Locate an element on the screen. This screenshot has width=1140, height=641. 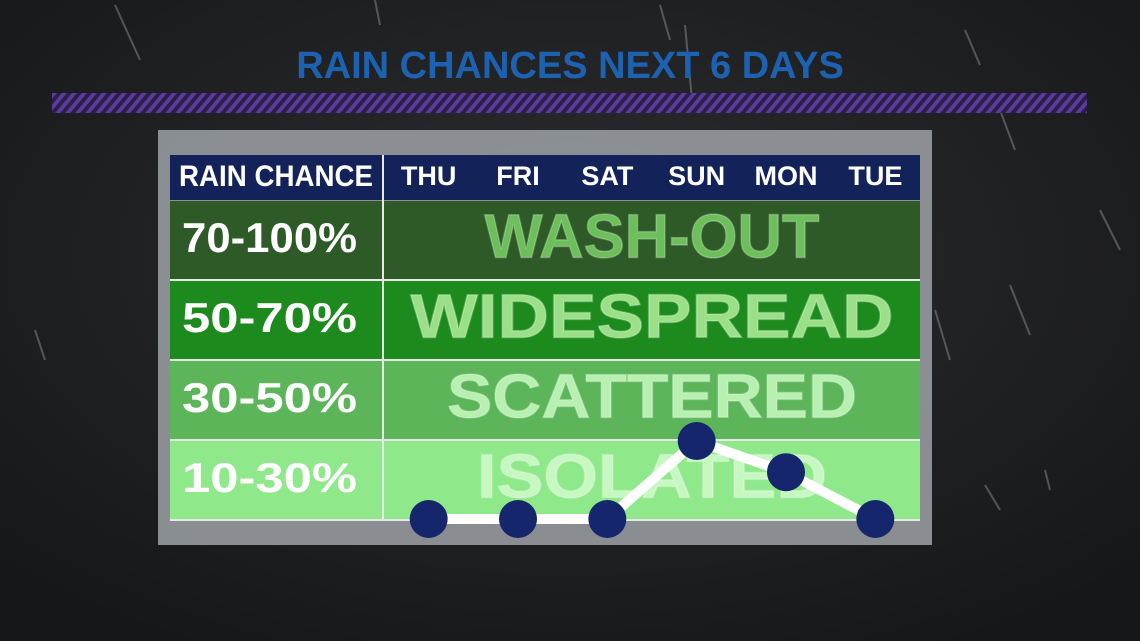
day-label: TUE is located at coordinates (875, 176).